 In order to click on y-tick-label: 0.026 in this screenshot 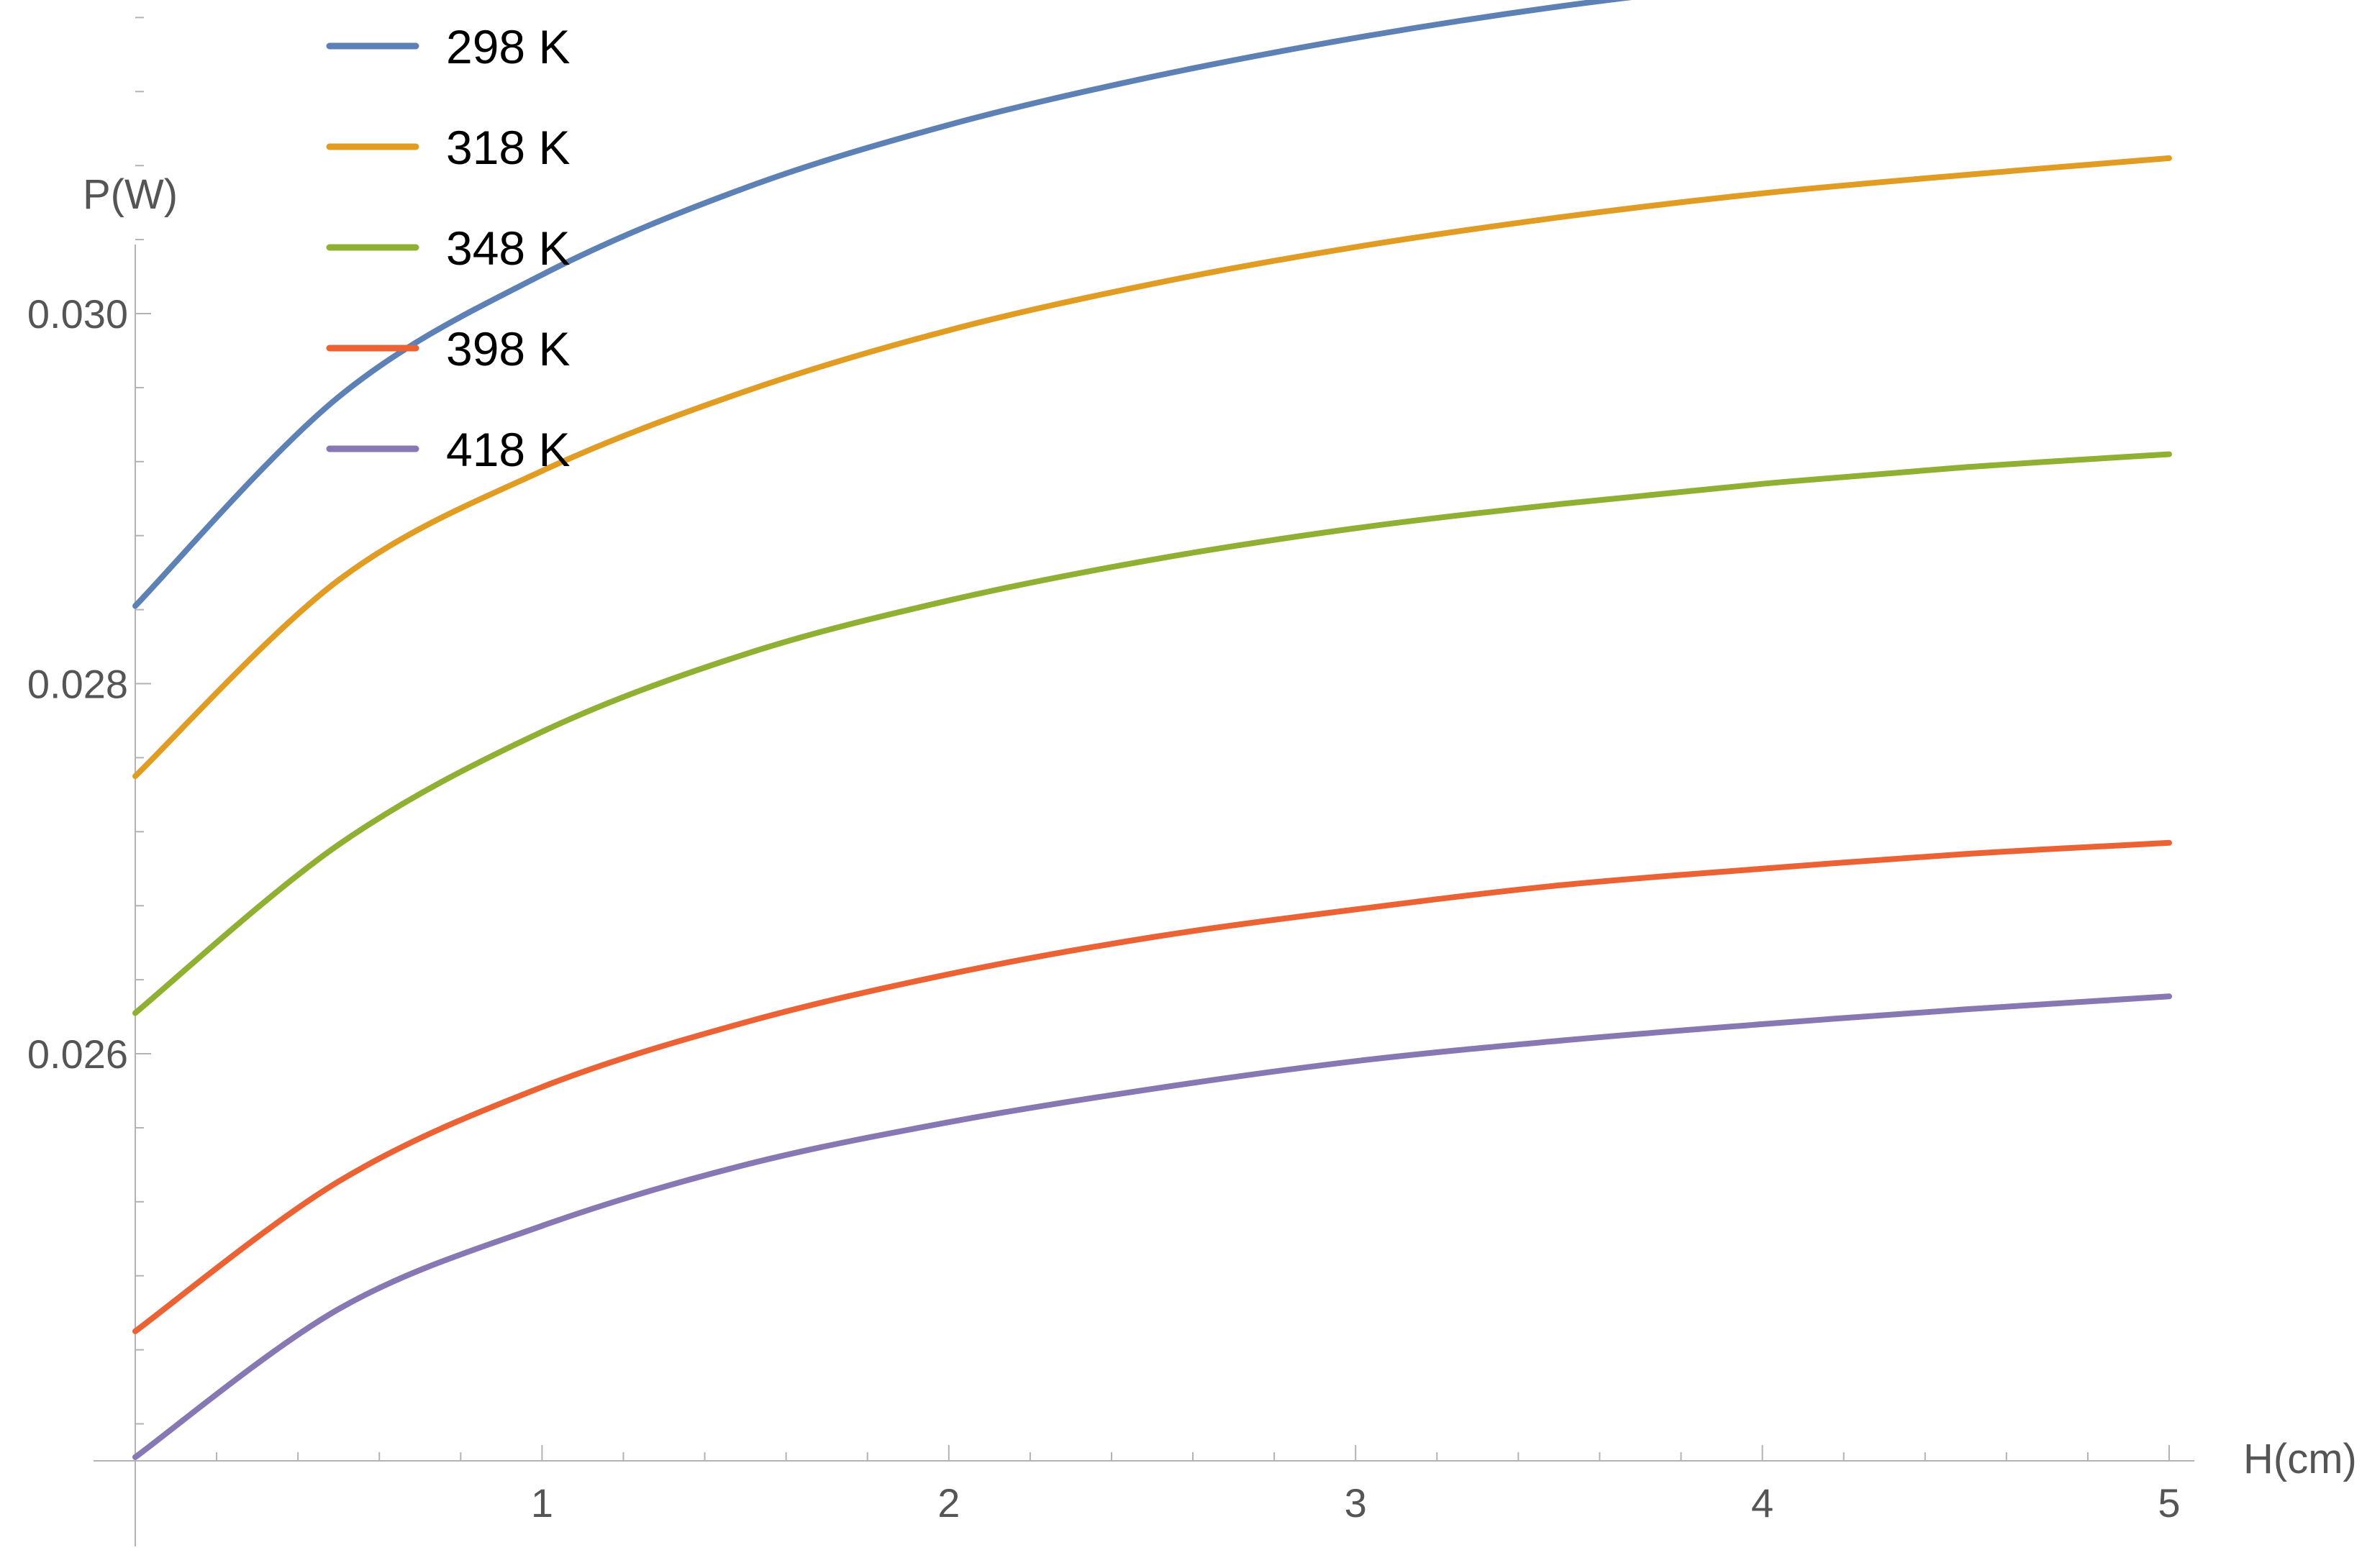, I will do `click(77, 1054)`.